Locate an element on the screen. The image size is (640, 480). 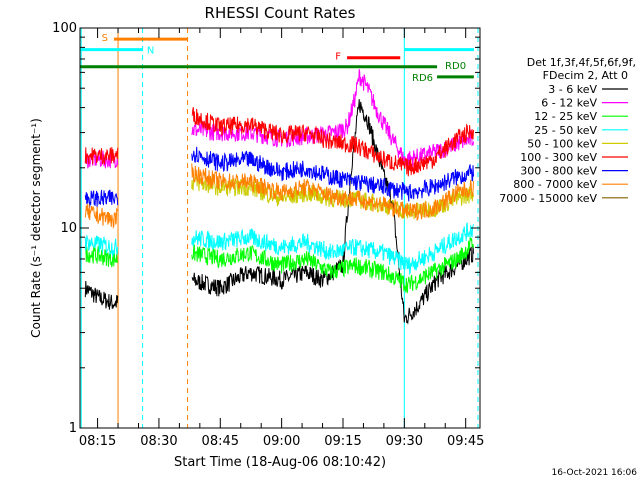
legend-header: FDecim 2, Att 0 is located at coordinates (585, 75).